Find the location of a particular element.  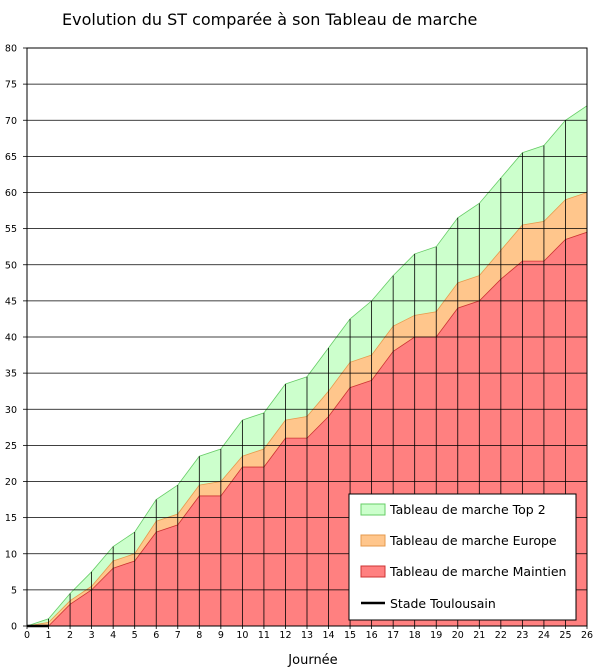

x-tick-label: 18 is located at coordinates (415, 635).